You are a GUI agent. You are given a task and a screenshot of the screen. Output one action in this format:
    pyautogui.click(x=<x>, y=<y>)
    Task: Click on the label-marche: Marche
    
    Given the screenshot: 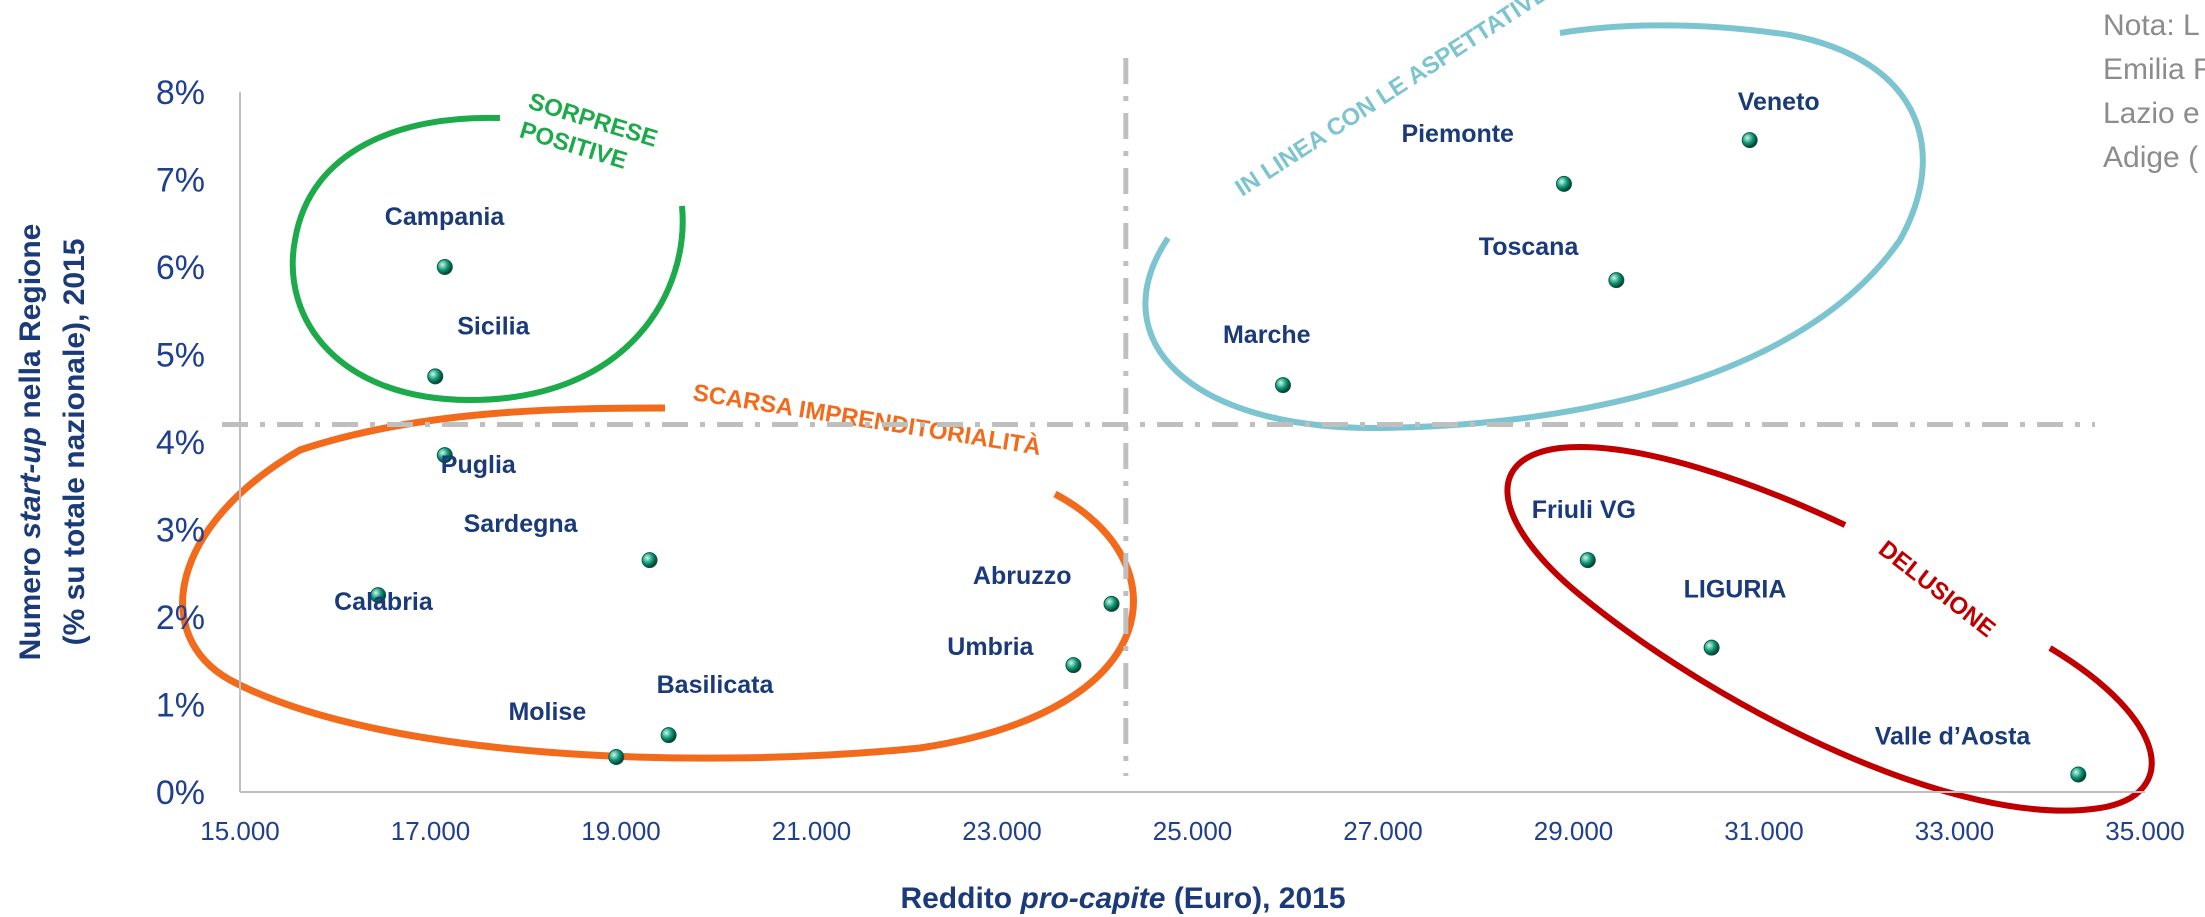 What is the action you would take?
    pyautogui.click(x=1267, y=335)
    